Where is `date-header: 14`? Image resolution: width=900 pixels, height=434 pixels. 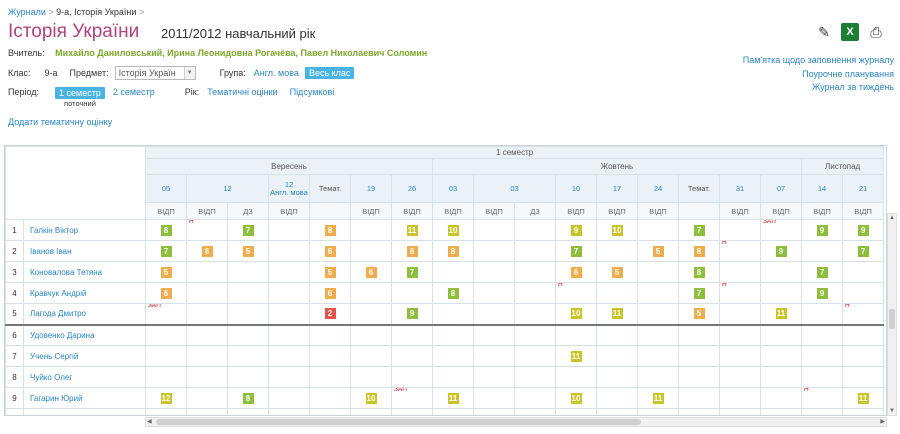
date-header: 14 is located at coordinates (822, 188).